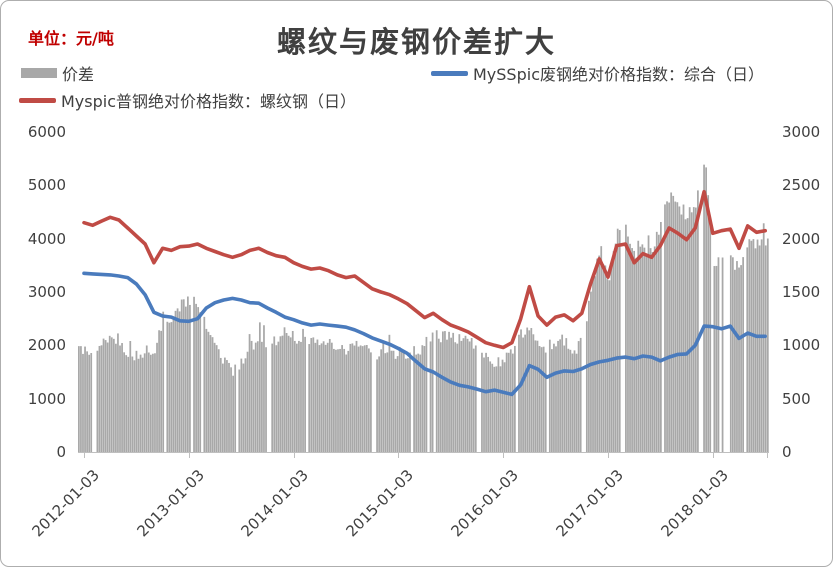  Describe the element at coordinates (801, 345) in the screenshot. I see `right-axis-tick-label: 1000` at that location.